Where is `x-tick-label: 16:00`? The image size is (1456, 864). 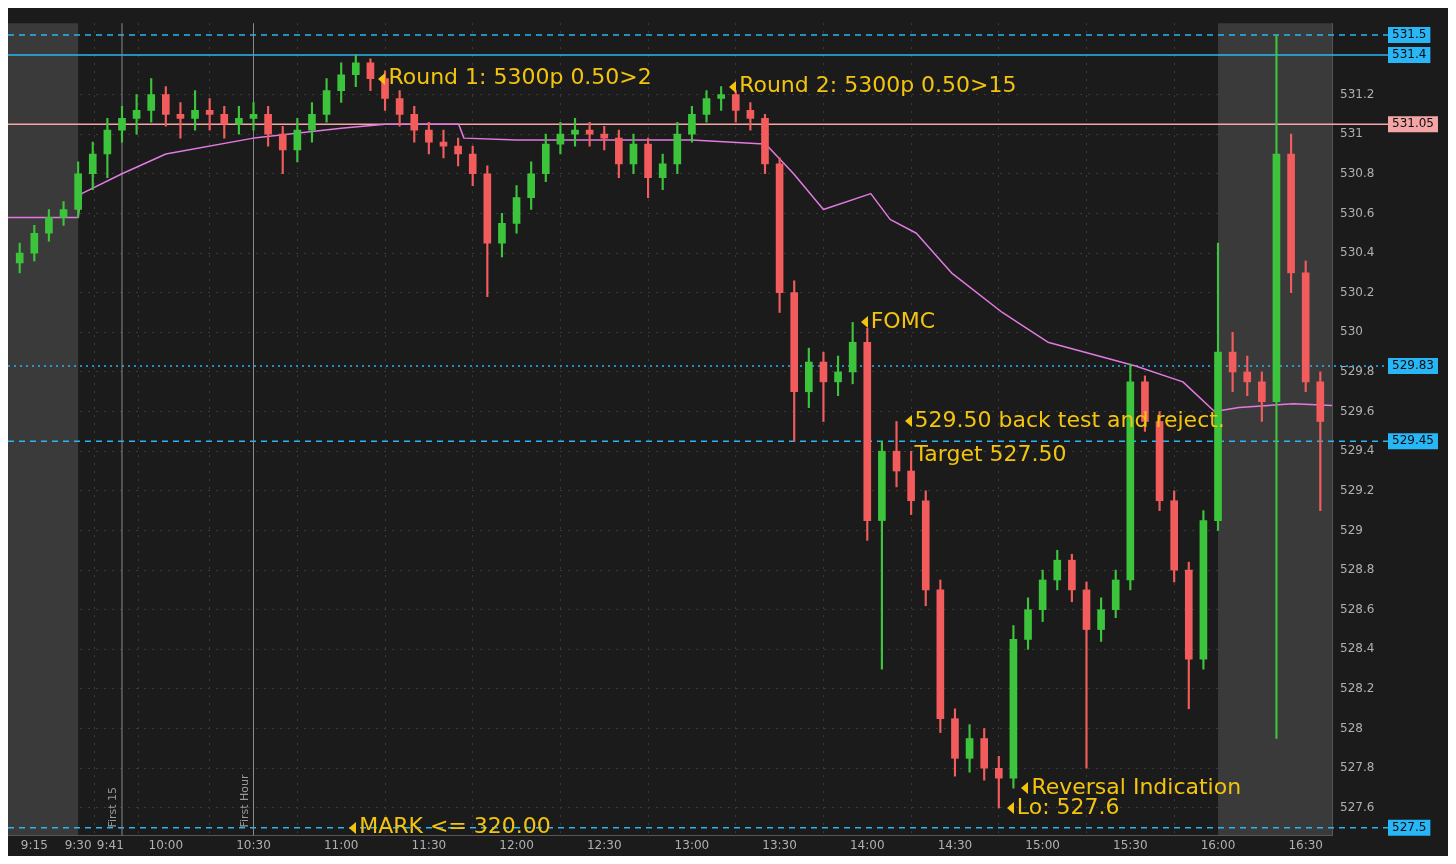
x-tick-label: 16:00 is located at coordinates (1218, 844).